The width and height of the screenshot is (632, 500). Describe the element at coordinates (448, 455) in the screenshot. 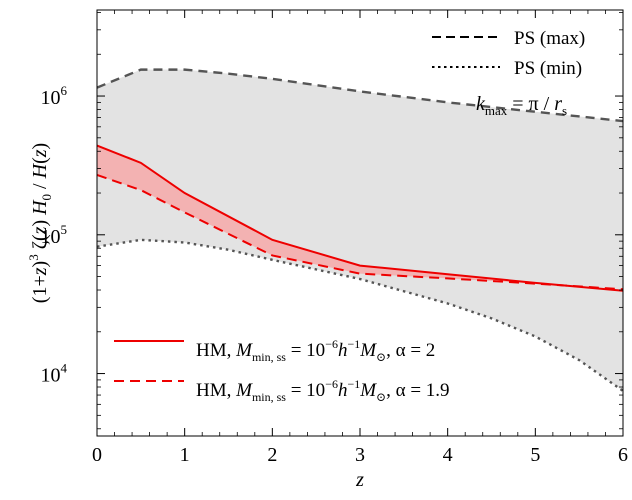

I see `x-tick-label: 4` at that location.